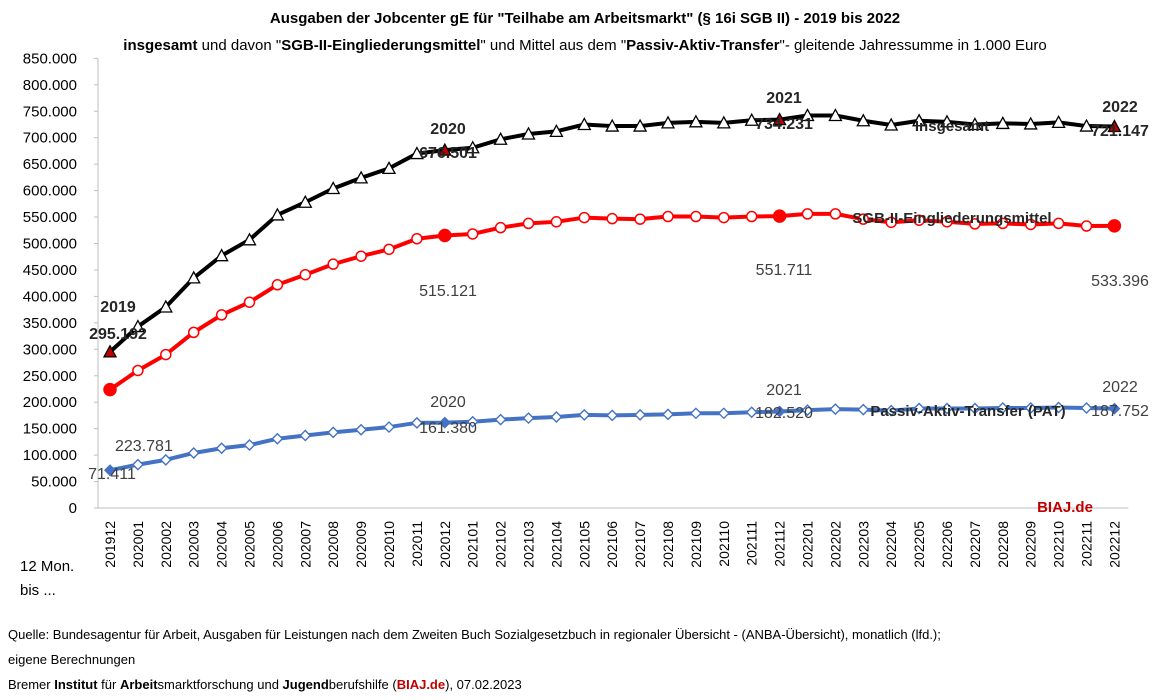  I want to click on annotation-a2021v: 734.231, so click(784, 124).